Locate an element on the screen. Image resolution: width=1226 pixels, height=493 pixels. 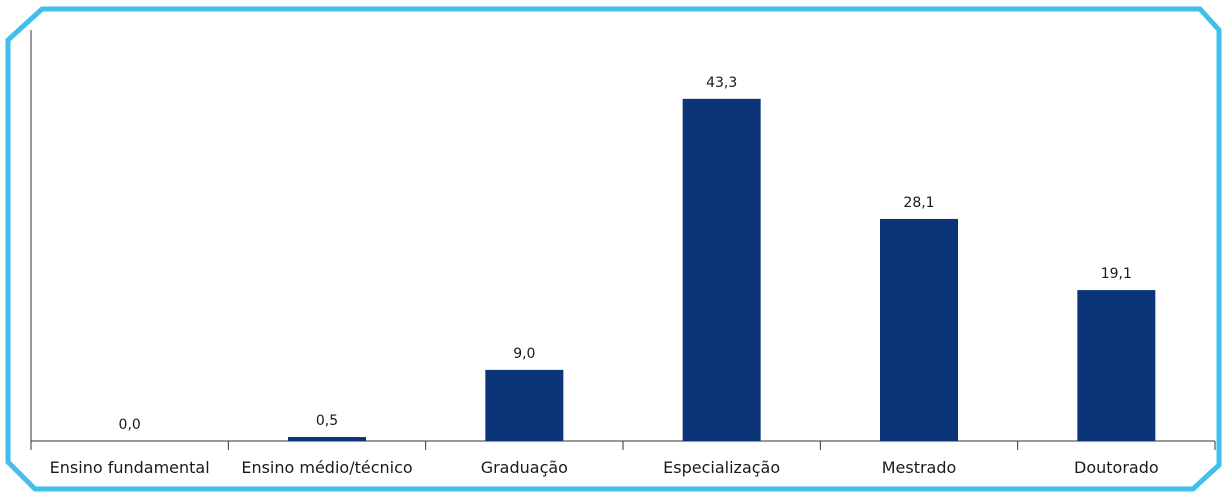
x-tick-label: Mestrado is located at coordinates (919, 467).